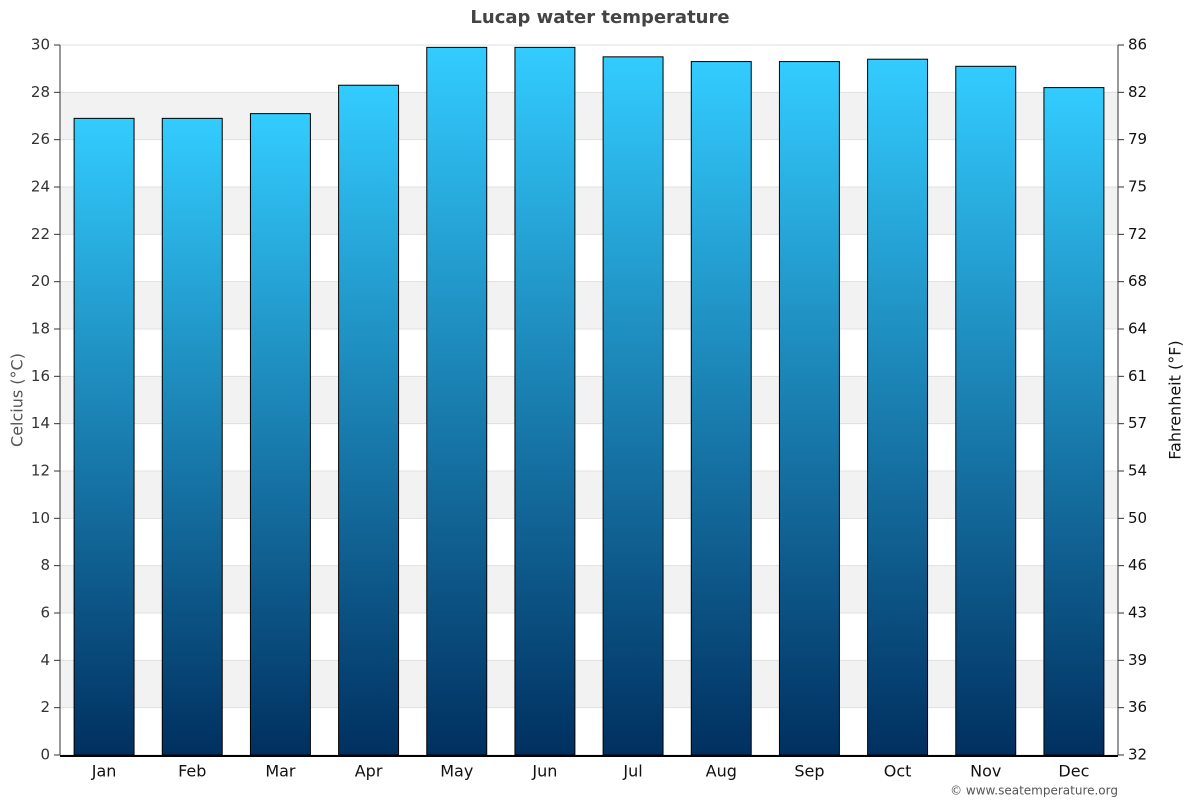 The image size is (1200, 804). I want to click on x-tick-label: Feb, so click(192, 771).